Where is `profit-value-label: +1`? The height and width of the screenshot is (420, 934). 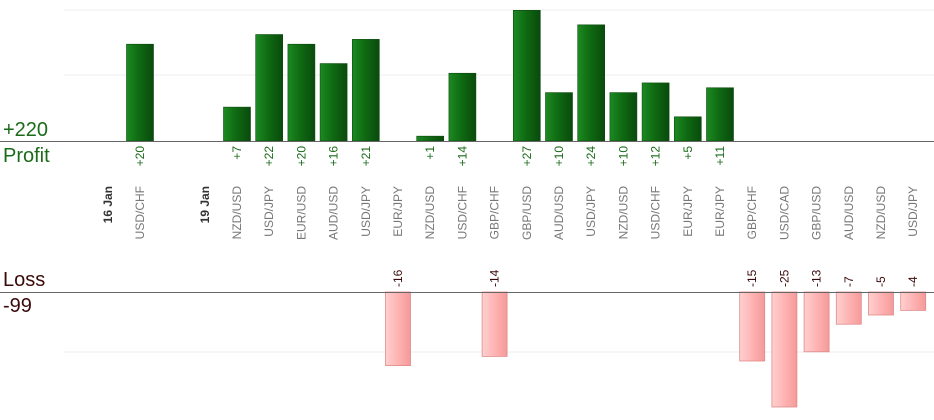 profit-value-label: +1 is located at coordinates (430, 153).